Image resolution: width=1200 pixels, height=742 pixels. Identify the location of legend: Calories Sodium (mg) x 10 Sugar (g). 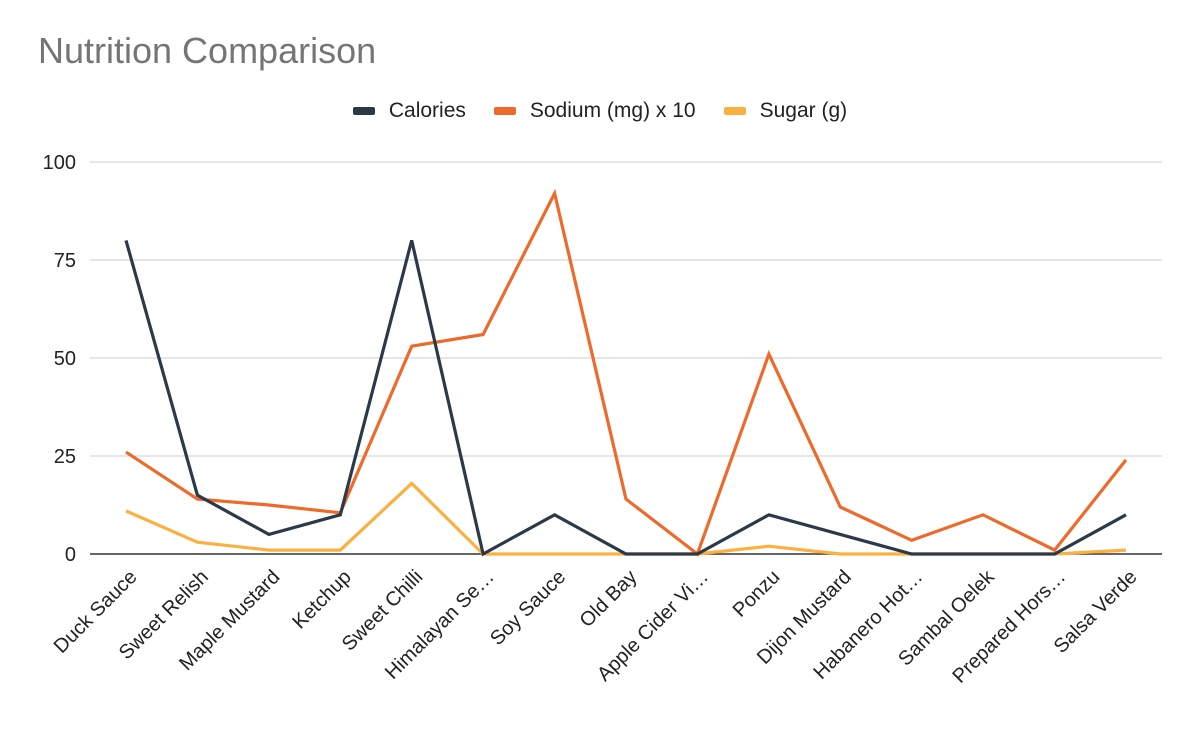
(600, 111).